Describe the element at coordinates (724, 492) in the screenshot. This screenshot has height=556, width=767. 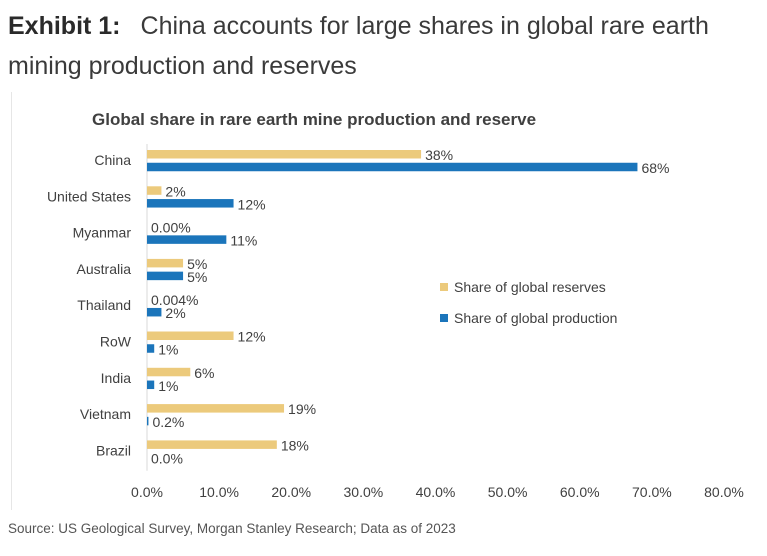
I see `x-tick-label: 80.0%` at that location.